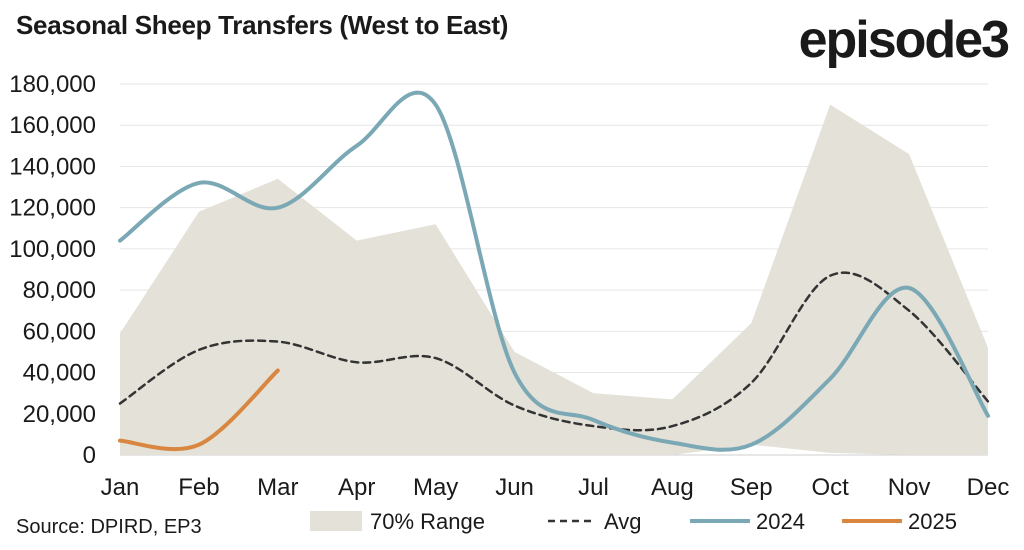 The width and height of the screenshot is (1024, 550). I want to click on chart-title: Seasonal Sheep Transfers (West to East), so click(262, 25).